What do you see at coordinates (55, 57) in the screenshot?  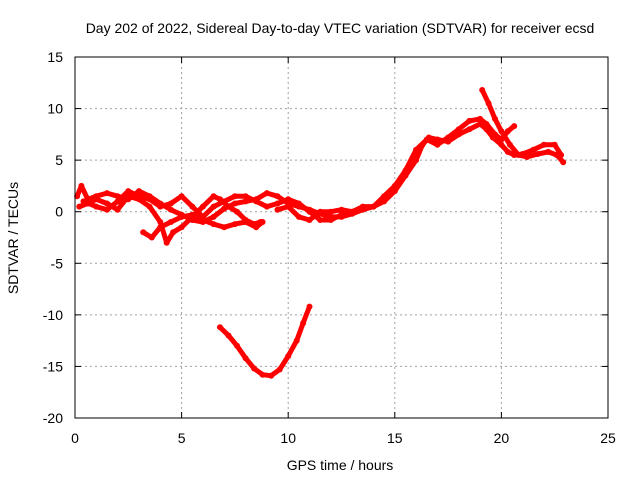 I see `y-tick-label: 15` at bounding box center [55, 57].